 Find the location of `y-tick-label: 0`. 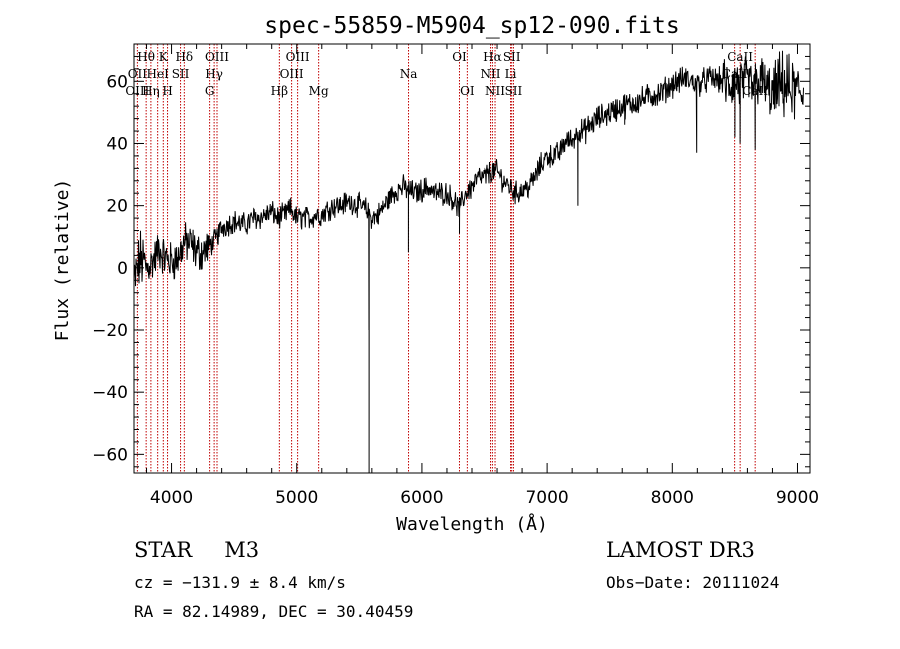

y-tick-label: 0 is located at coordinates (122, 269).